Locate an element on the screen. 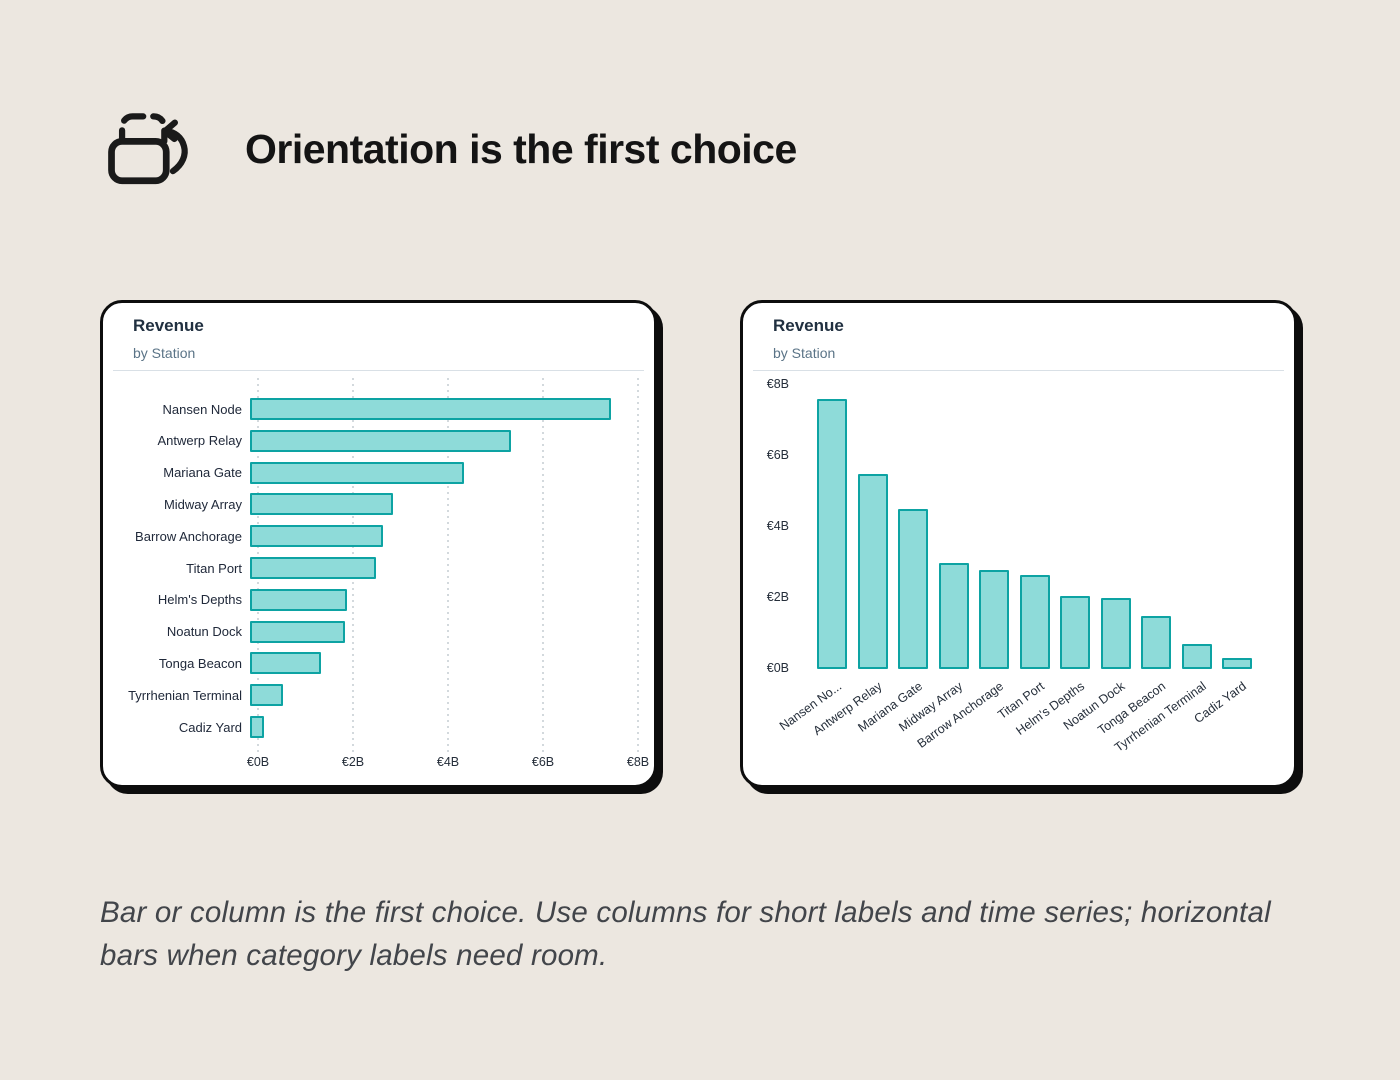 The width and height of the screenshot is (1400, 1080). page-header: Orientation is the first choice is located at coordinates (448, 150).